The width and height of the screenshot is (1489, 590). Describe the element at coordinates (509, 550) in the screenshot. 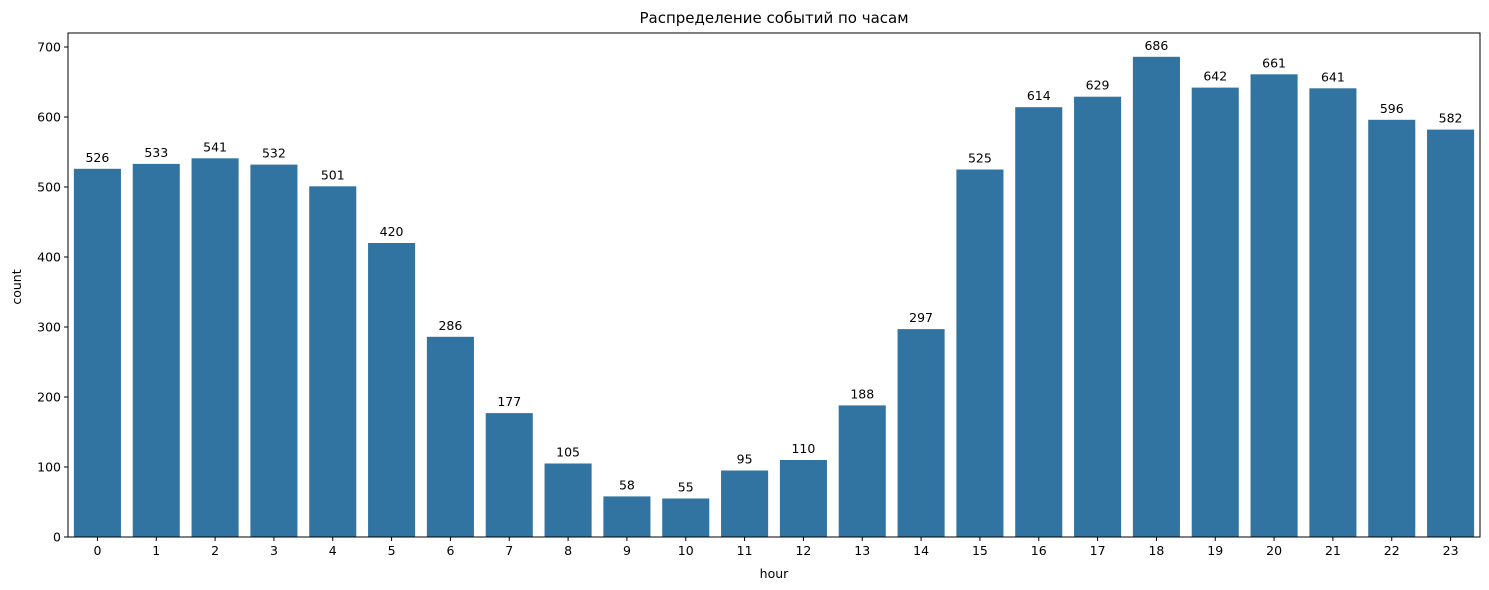

I see `x-tick-label: 7` at that location.